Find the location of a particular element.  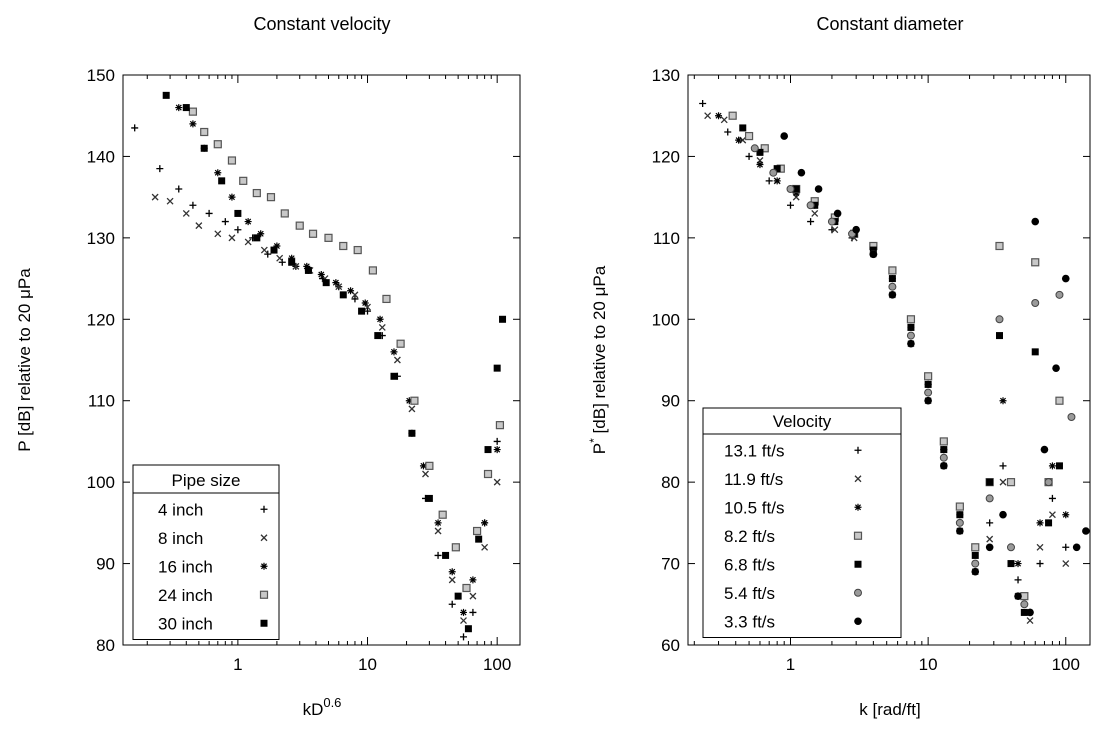

x-tick-label: 100 is located at coordinates (1066, 664).